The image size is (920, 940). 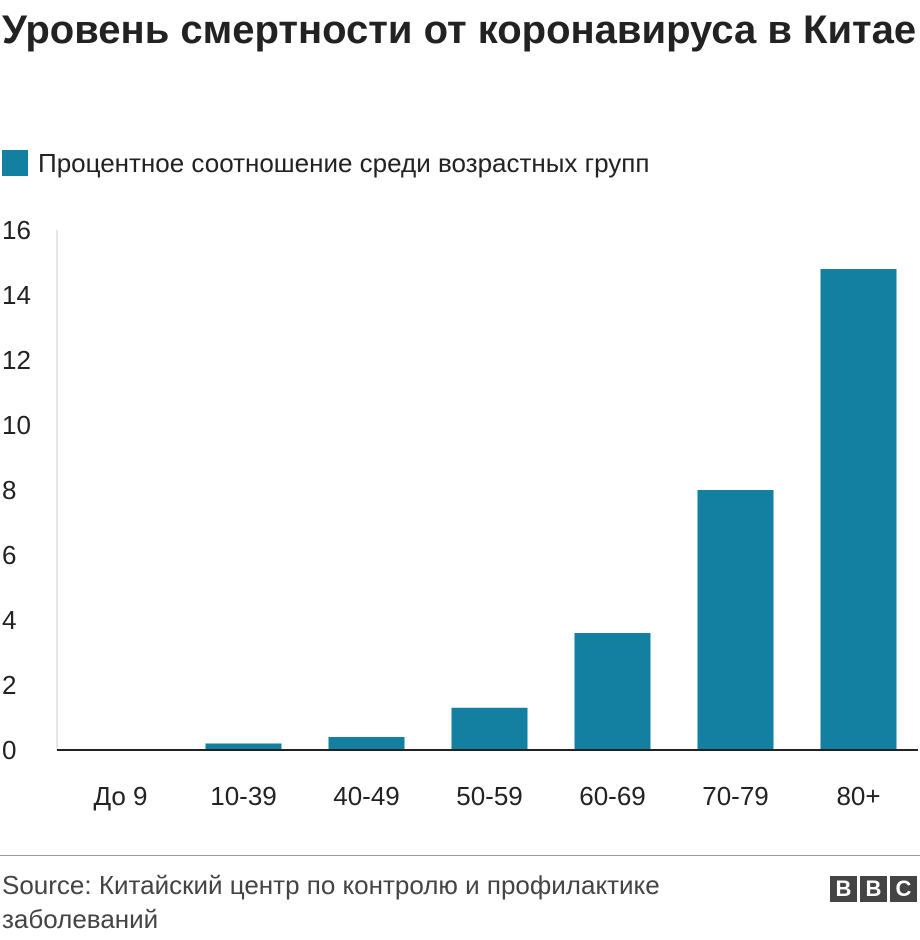 I want to click on y-tick-label: 12, so click(x=16, y=360).